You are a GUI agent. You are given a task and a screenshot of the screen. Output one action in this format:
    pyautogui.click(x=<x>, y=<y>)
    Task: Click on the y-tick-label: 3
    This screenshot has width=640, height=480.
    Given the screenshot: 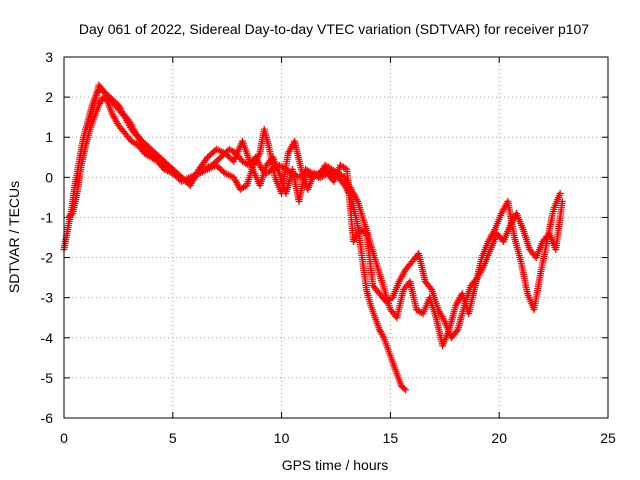 What is the action you would take?
    pyautogui.click(x=49, y=57)
    